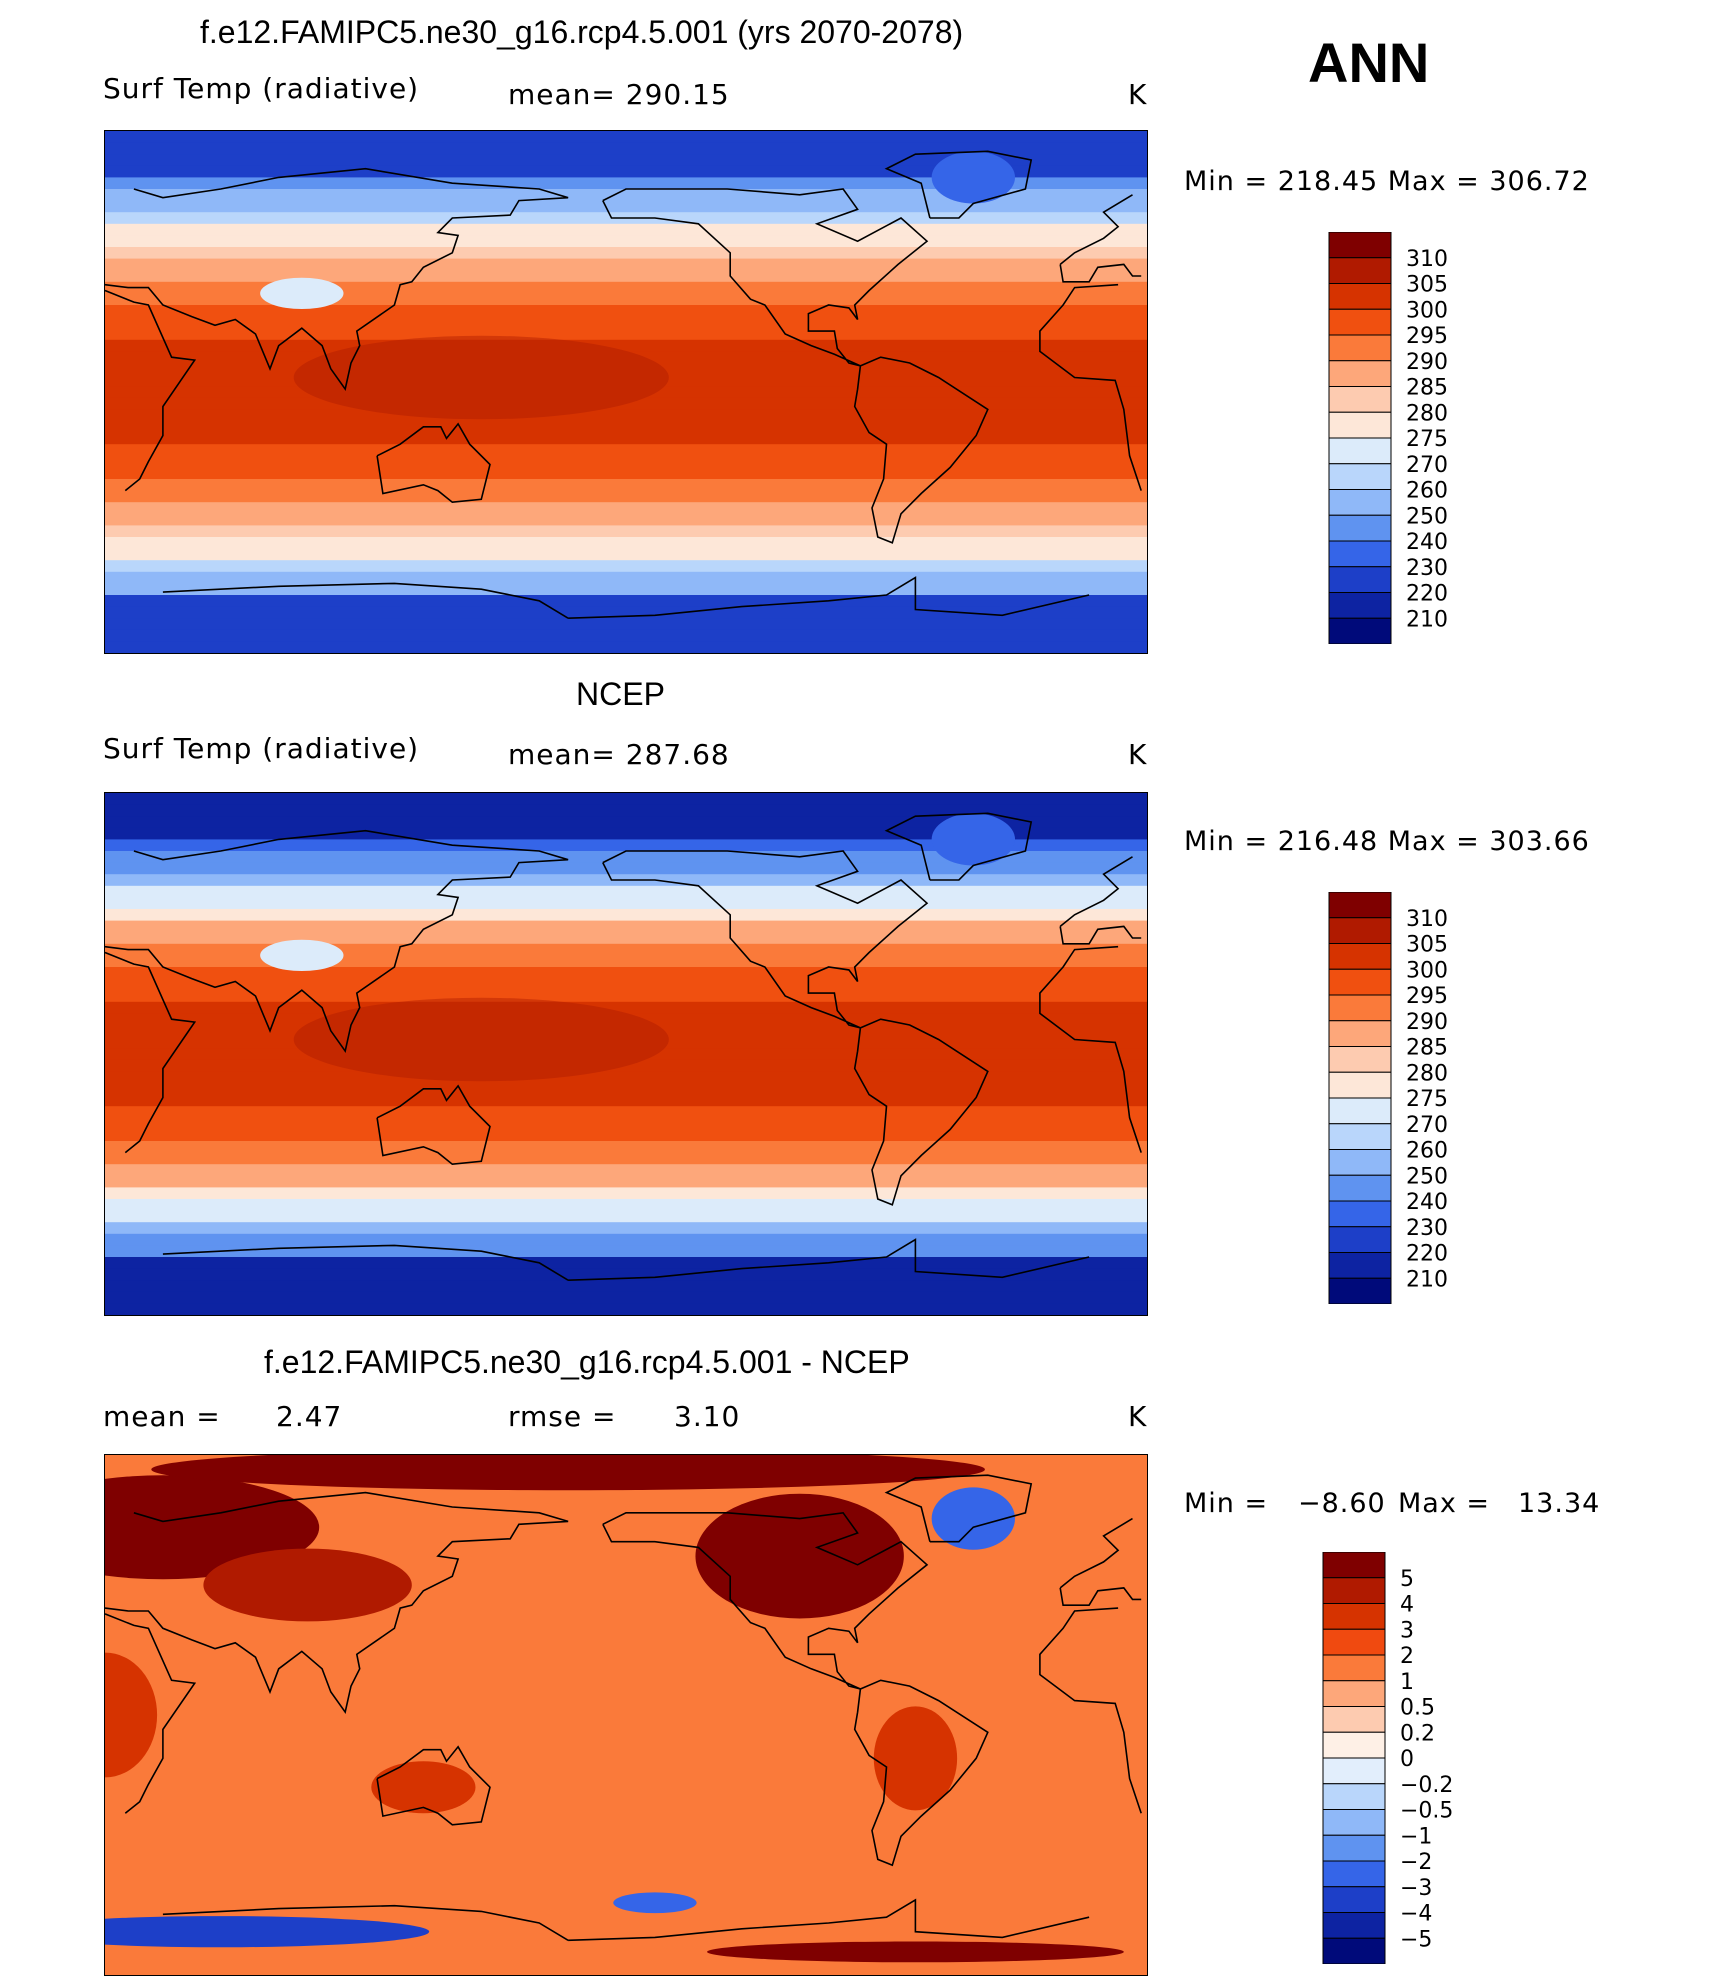  I want to click on colorbar-tick-label: 1, so click(1407, 1682).